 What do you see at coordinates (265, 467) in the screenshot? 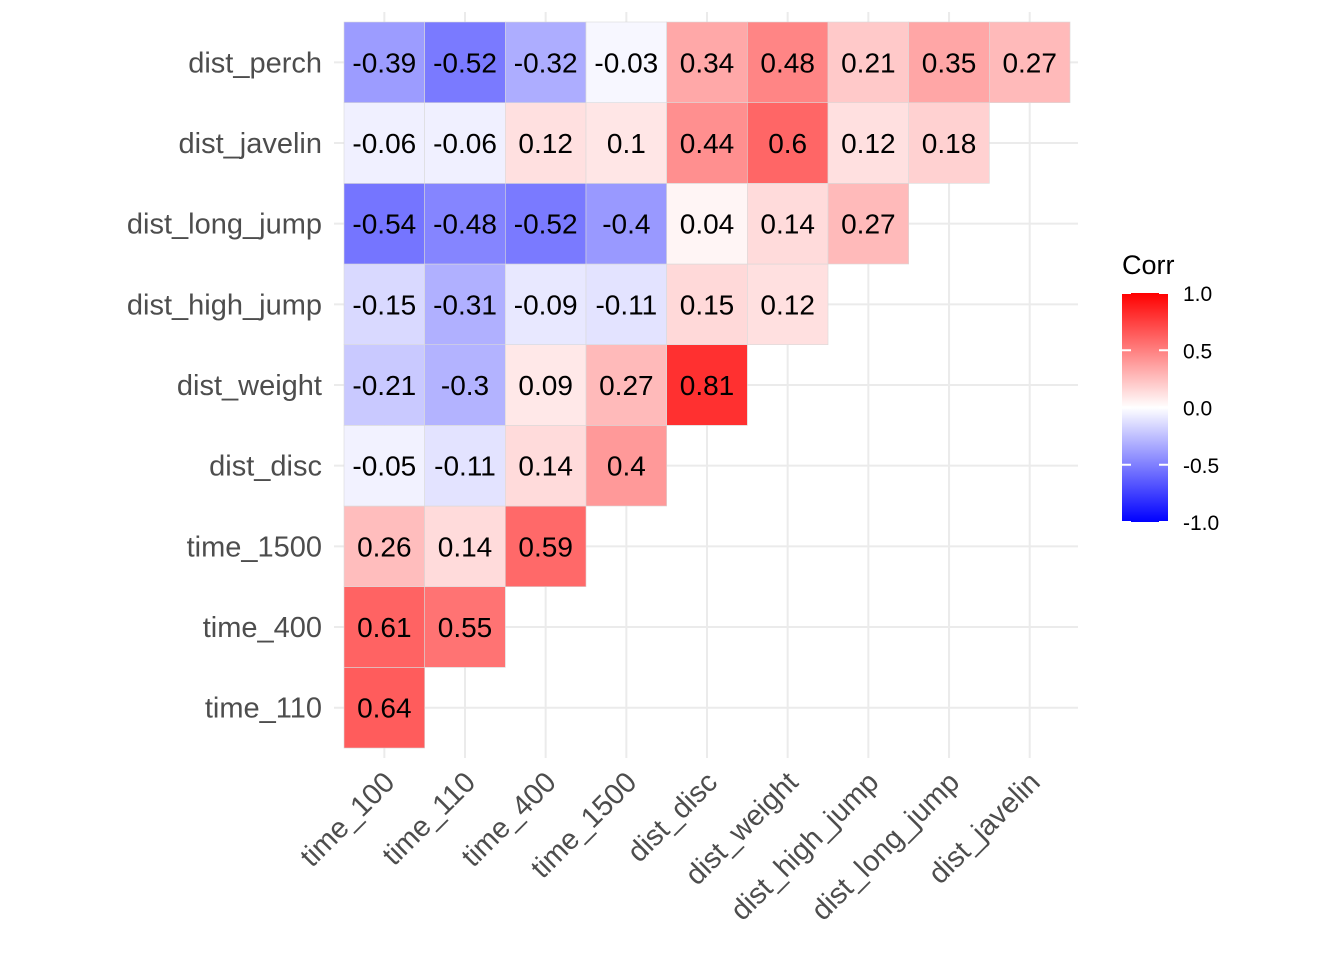
I see `y-tick-label: dist_disc` at bounding box center [265, 467].